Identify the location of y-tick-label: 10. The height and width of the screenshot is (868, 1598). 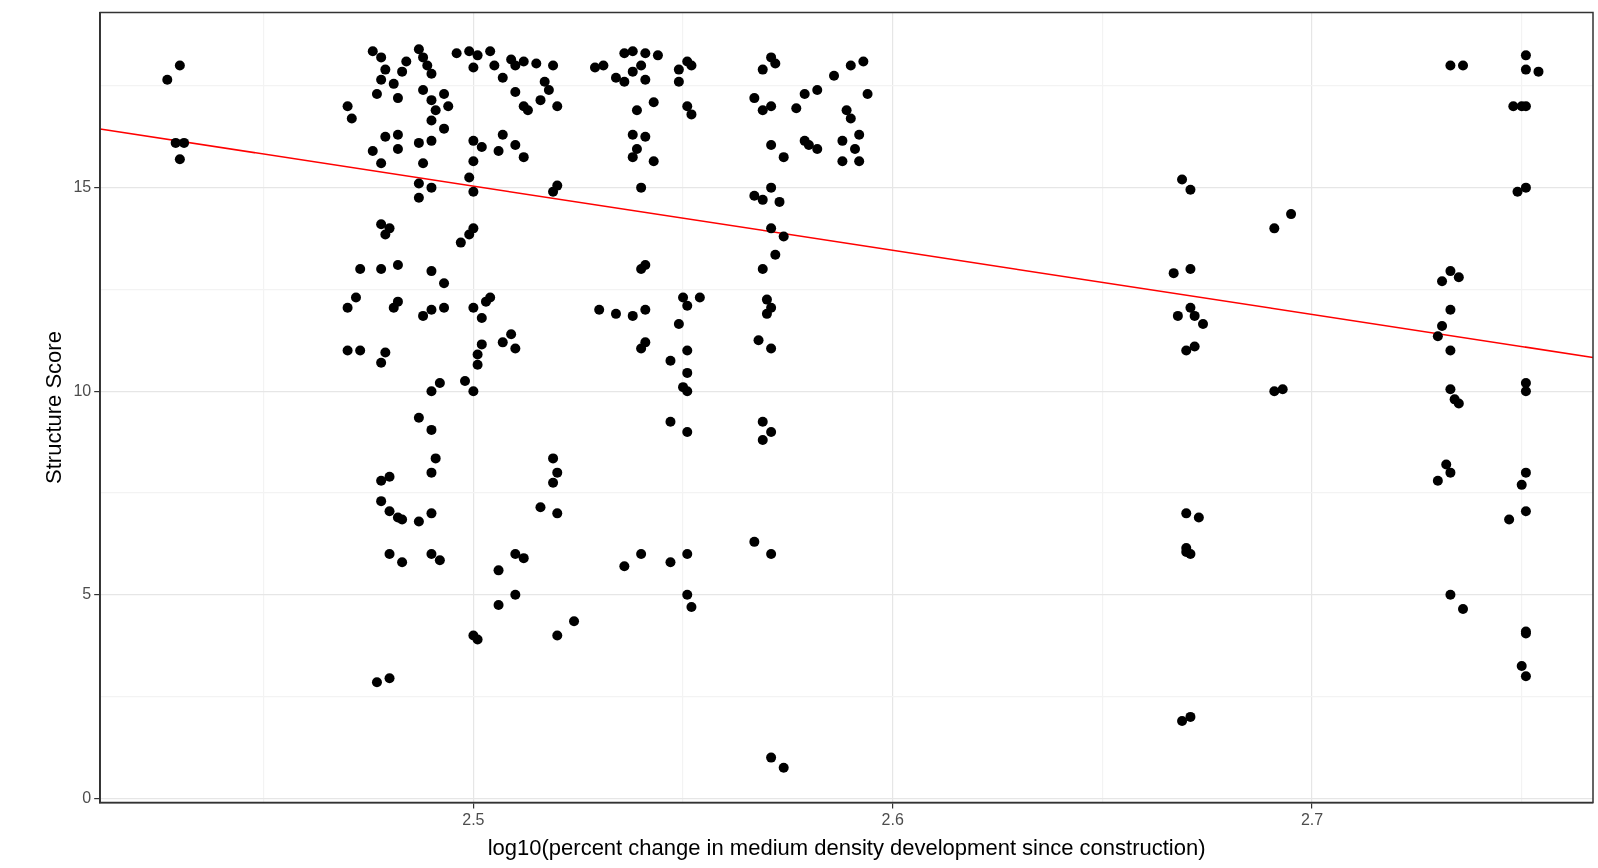
(82, 390).